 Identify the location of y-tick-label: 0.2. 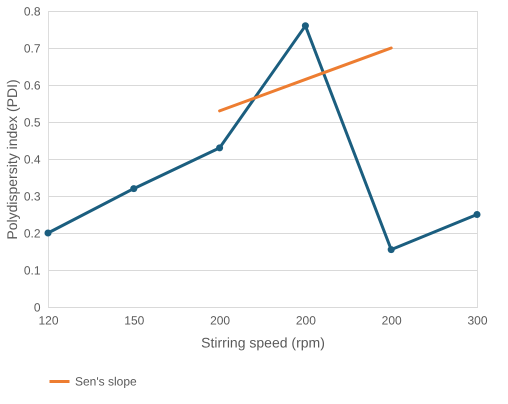
(32, 233).